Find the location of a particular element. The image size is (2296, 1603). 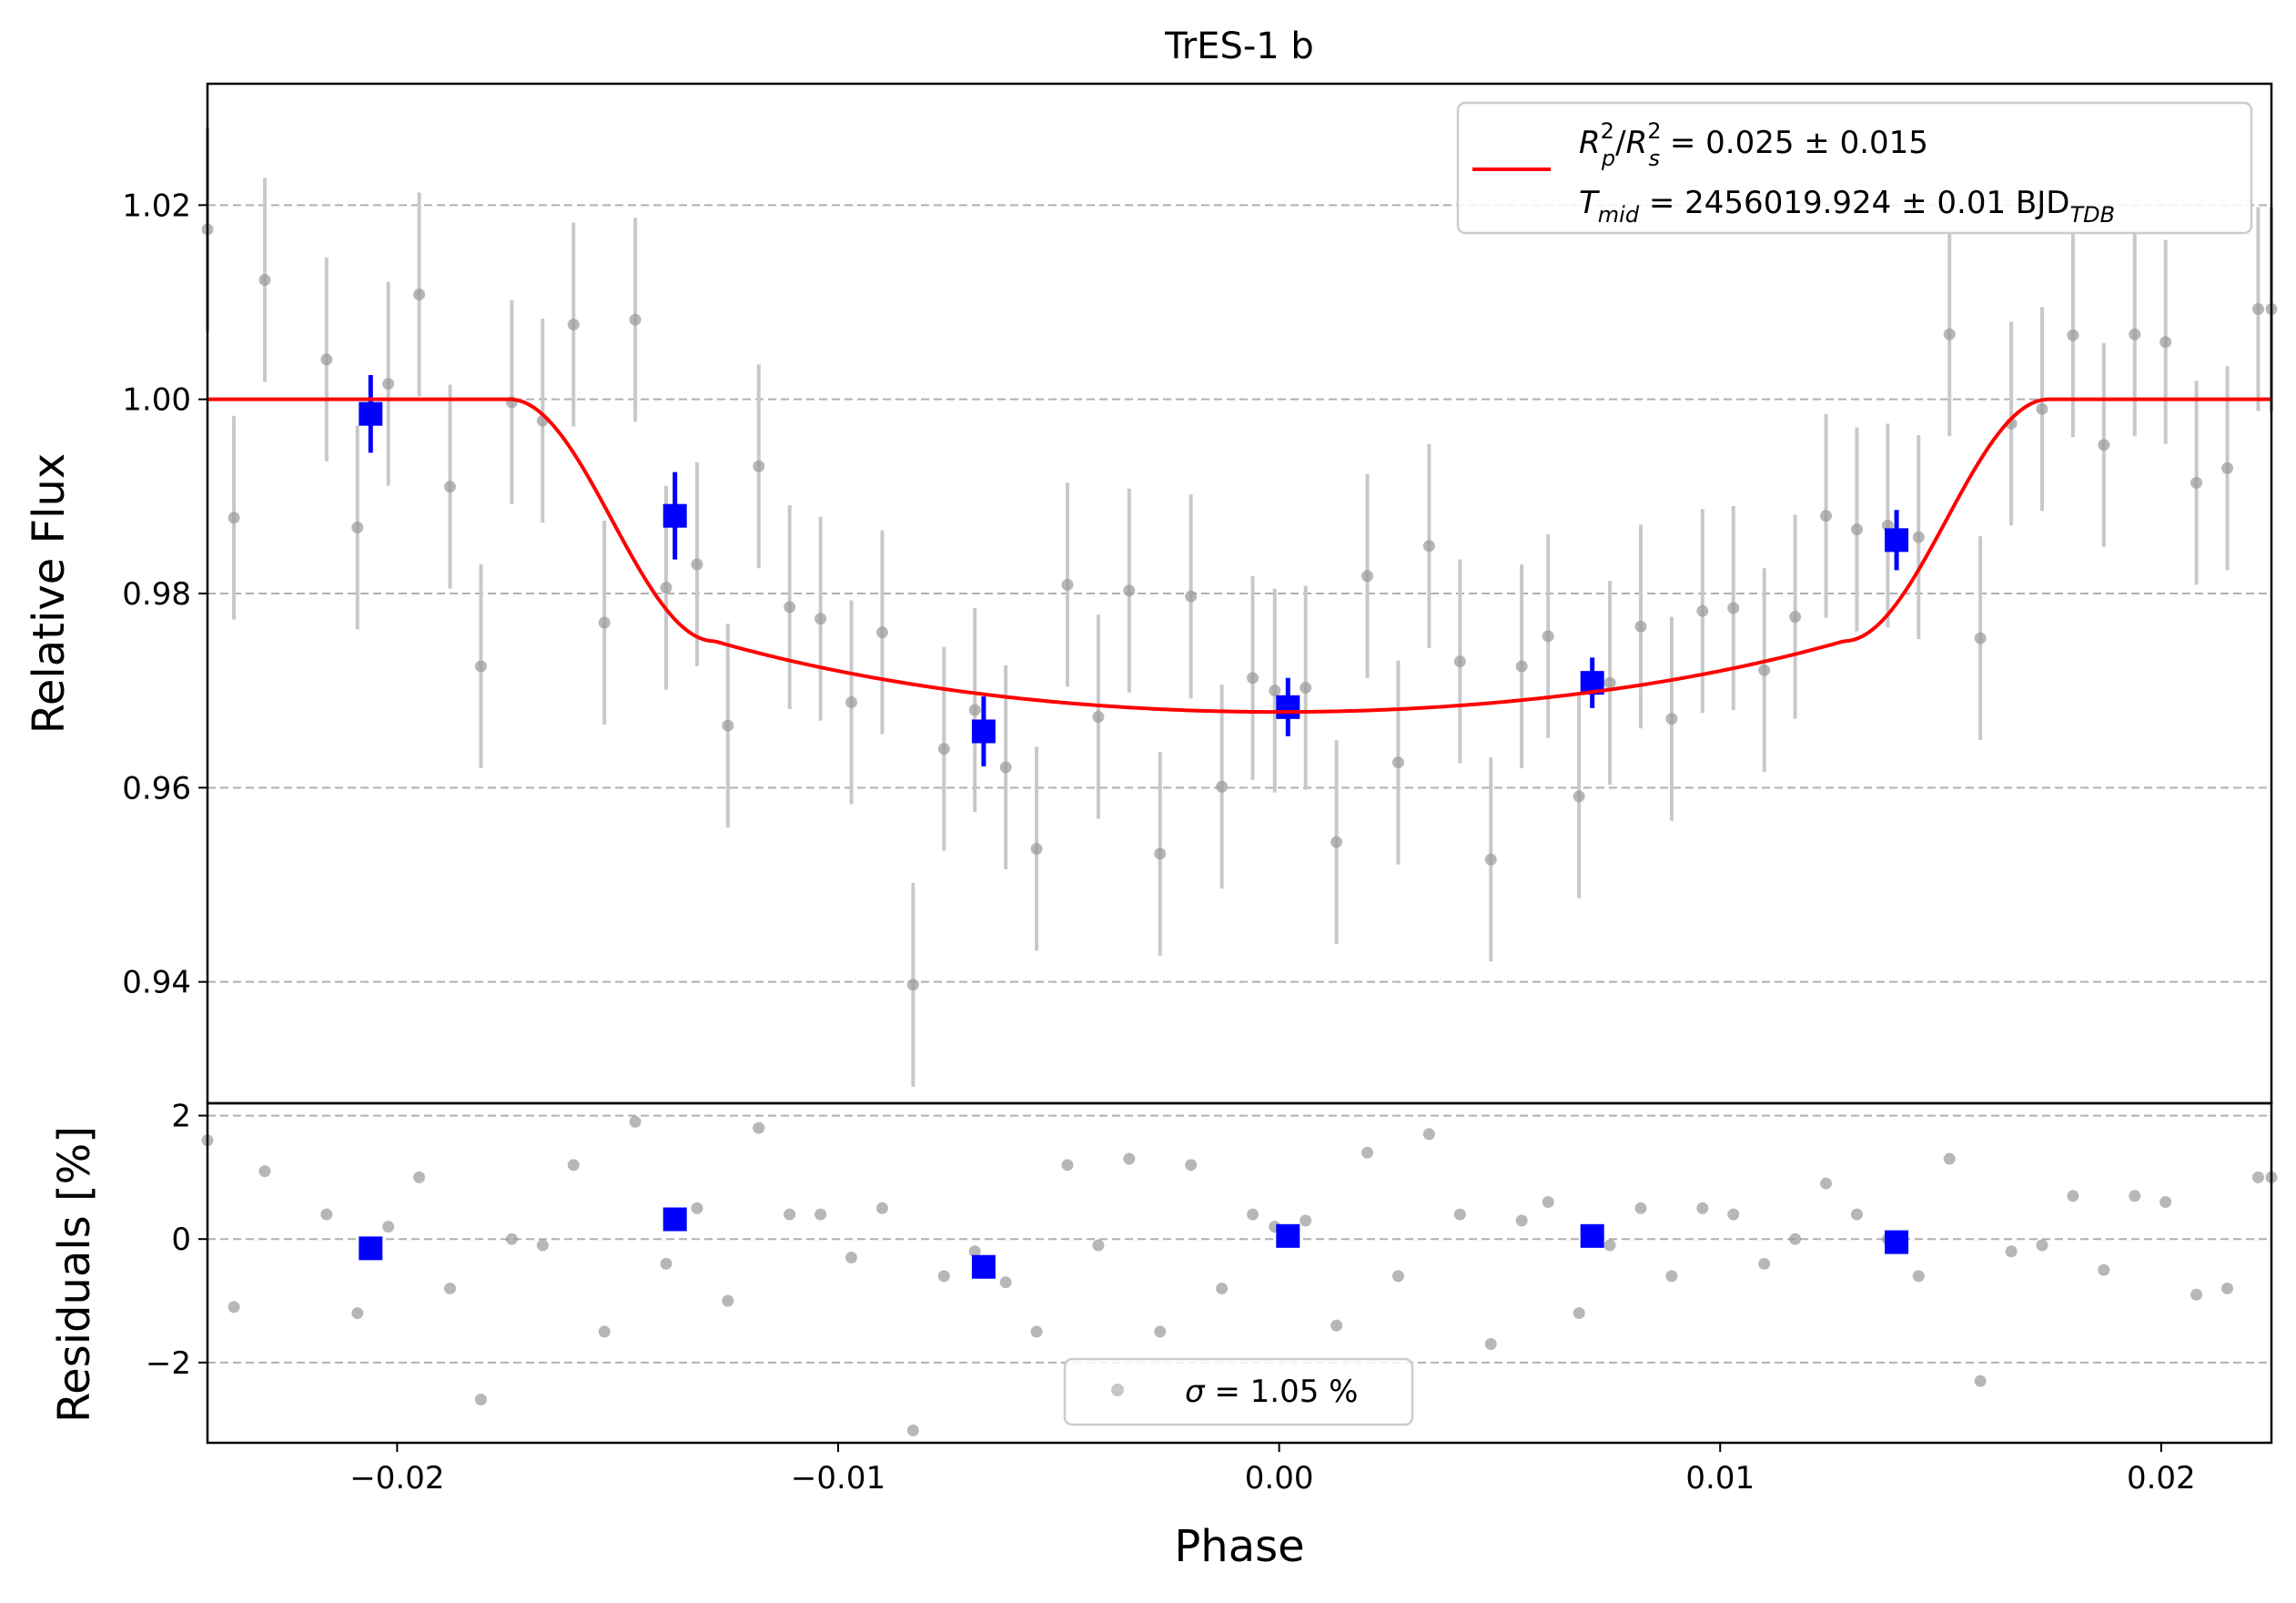

legend-sigma-value: = 1.05 % is located at coordinates (1282, 1392).